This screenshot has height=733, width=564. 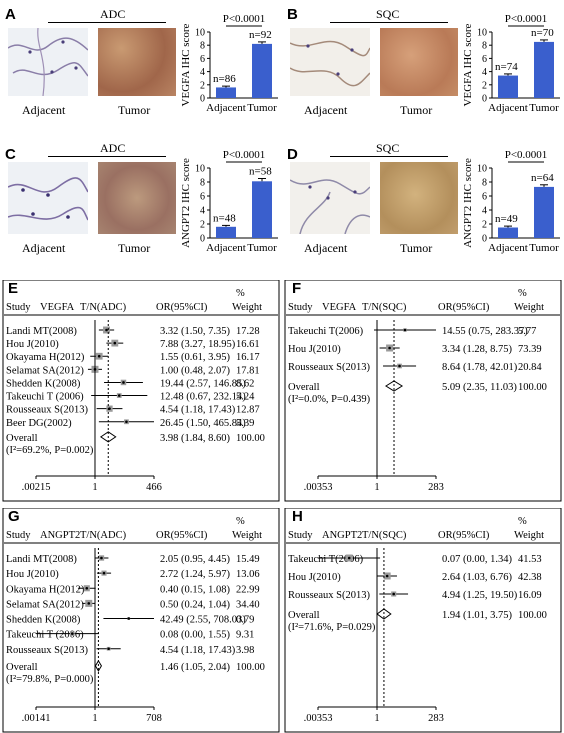 I want to click on y-tick-label: 6, so click(x=202, y=197).